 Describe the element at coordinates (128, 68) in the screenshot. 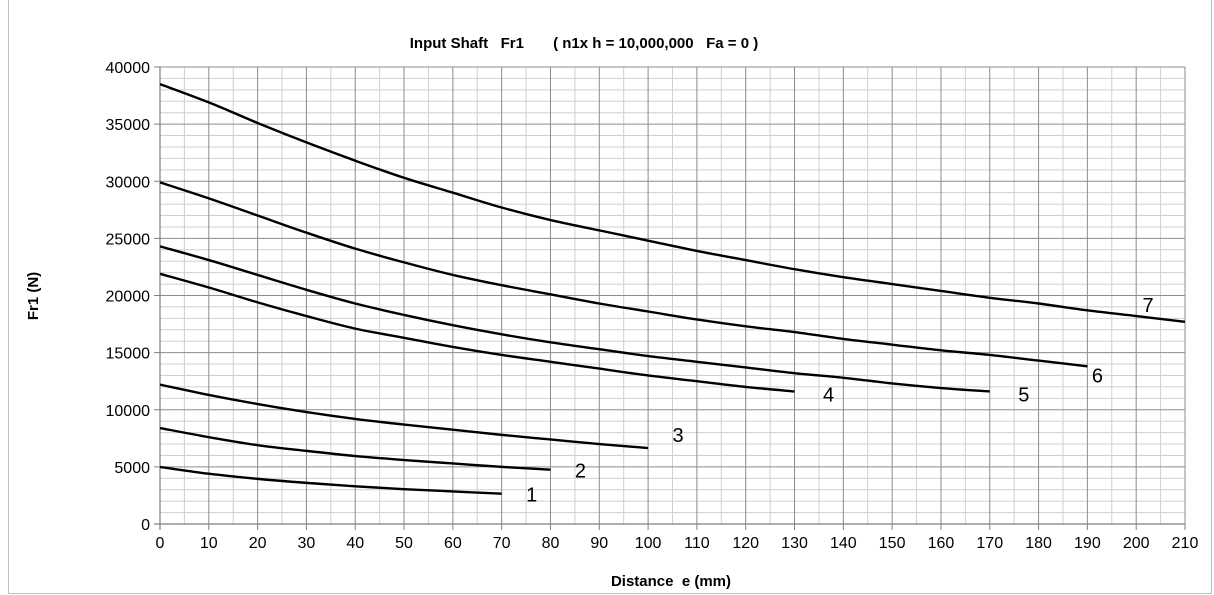

I see `y-tick-label: 40000` at that location.